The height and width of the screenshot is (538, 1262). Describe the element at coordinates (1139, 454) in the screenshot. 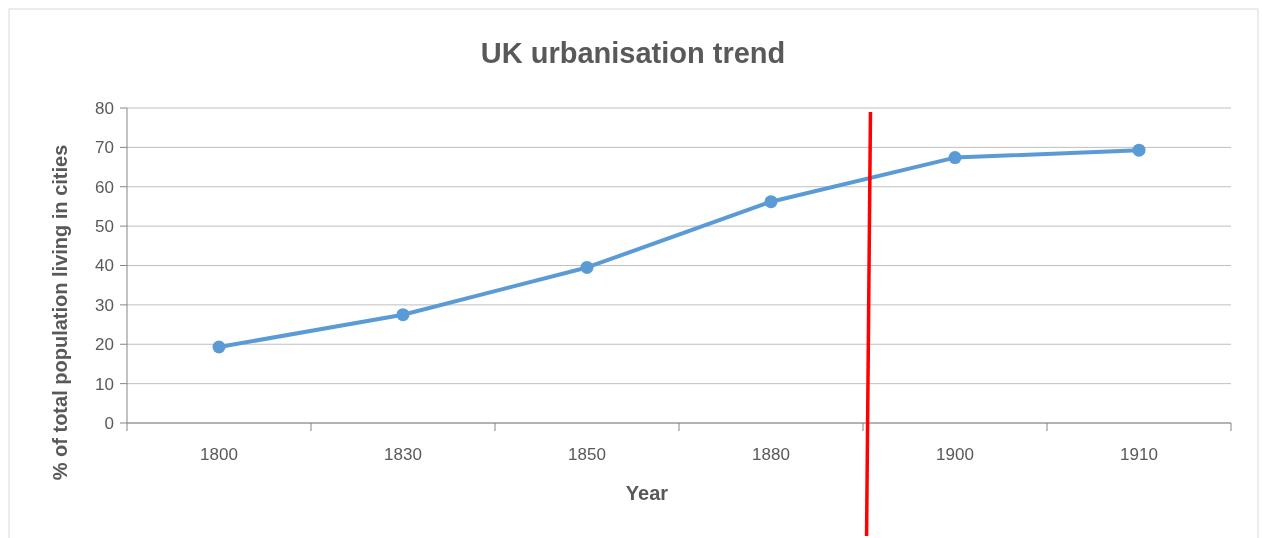

I see `x-tick-label: 1910` at that location.